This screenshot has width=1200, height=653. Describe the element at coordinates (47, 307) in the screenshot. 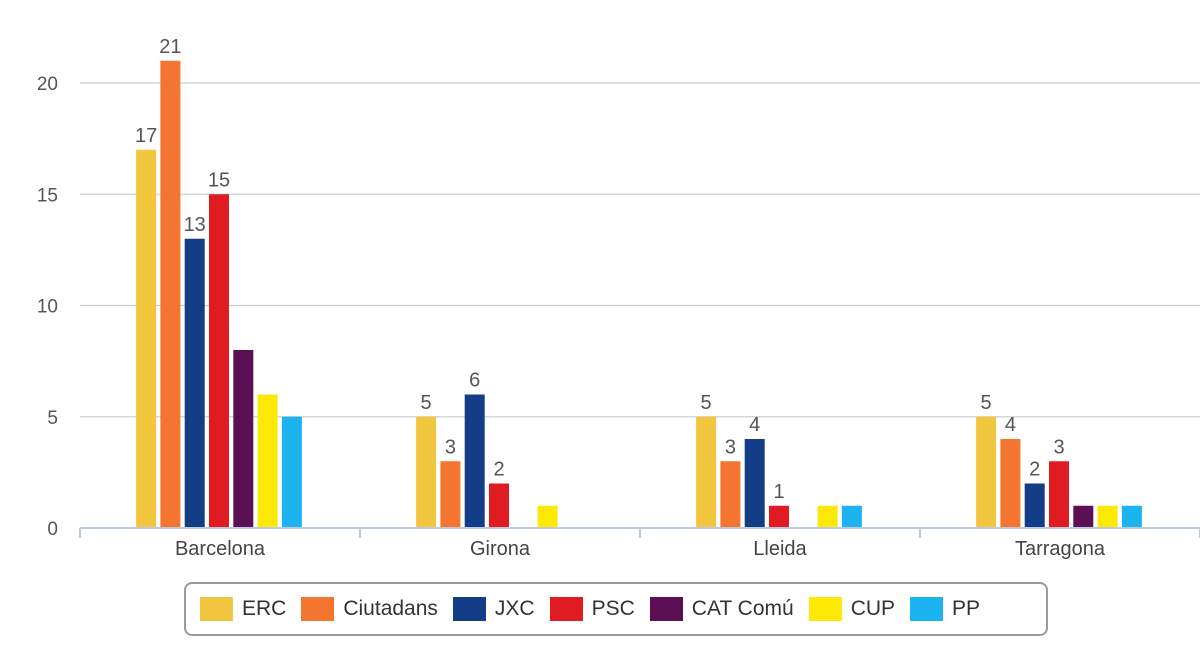

I see `y-tick-label: 10` at that location.